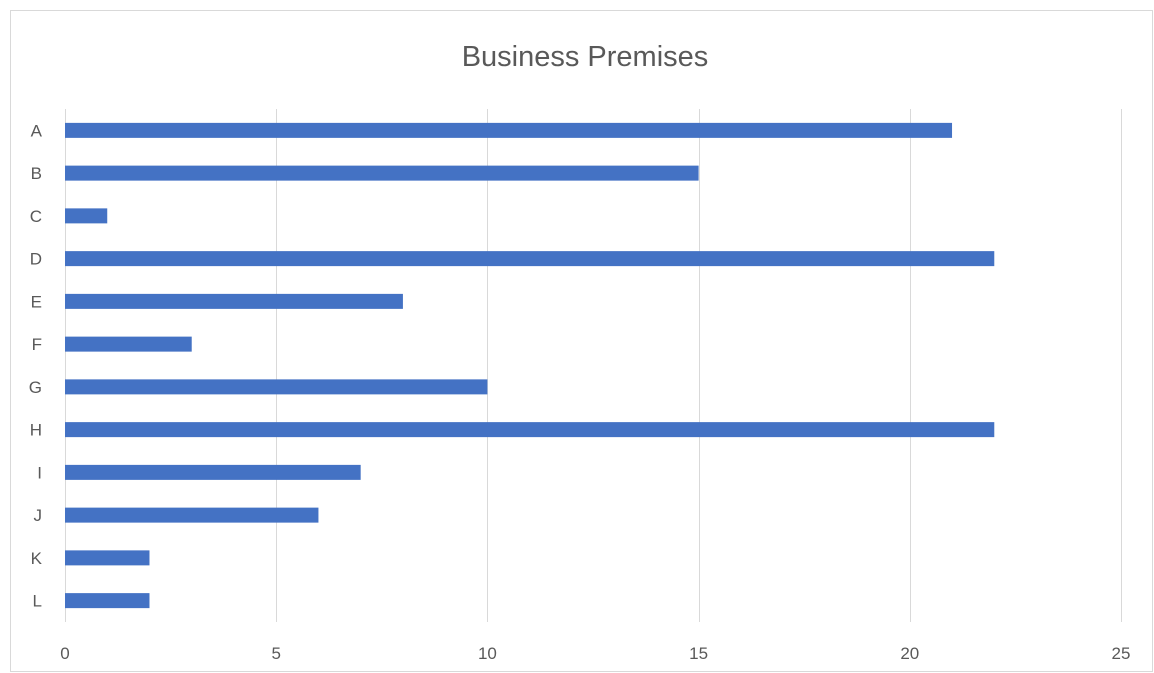 This screenshot has width=1154, height=673. What do you see at coordinates (1121, 653) in the screenshot?
I see `x-tick-label: 25` at bounding box center [1121, 653].